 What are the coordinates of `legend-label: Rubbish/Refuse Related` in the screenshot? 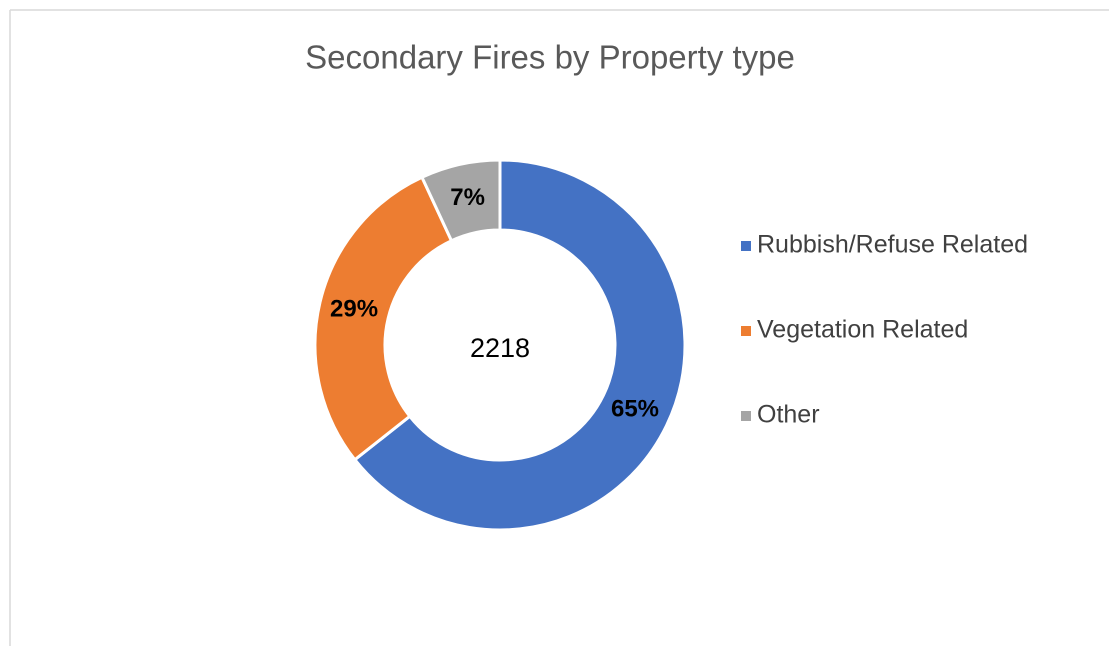 It's located at (892, 245).